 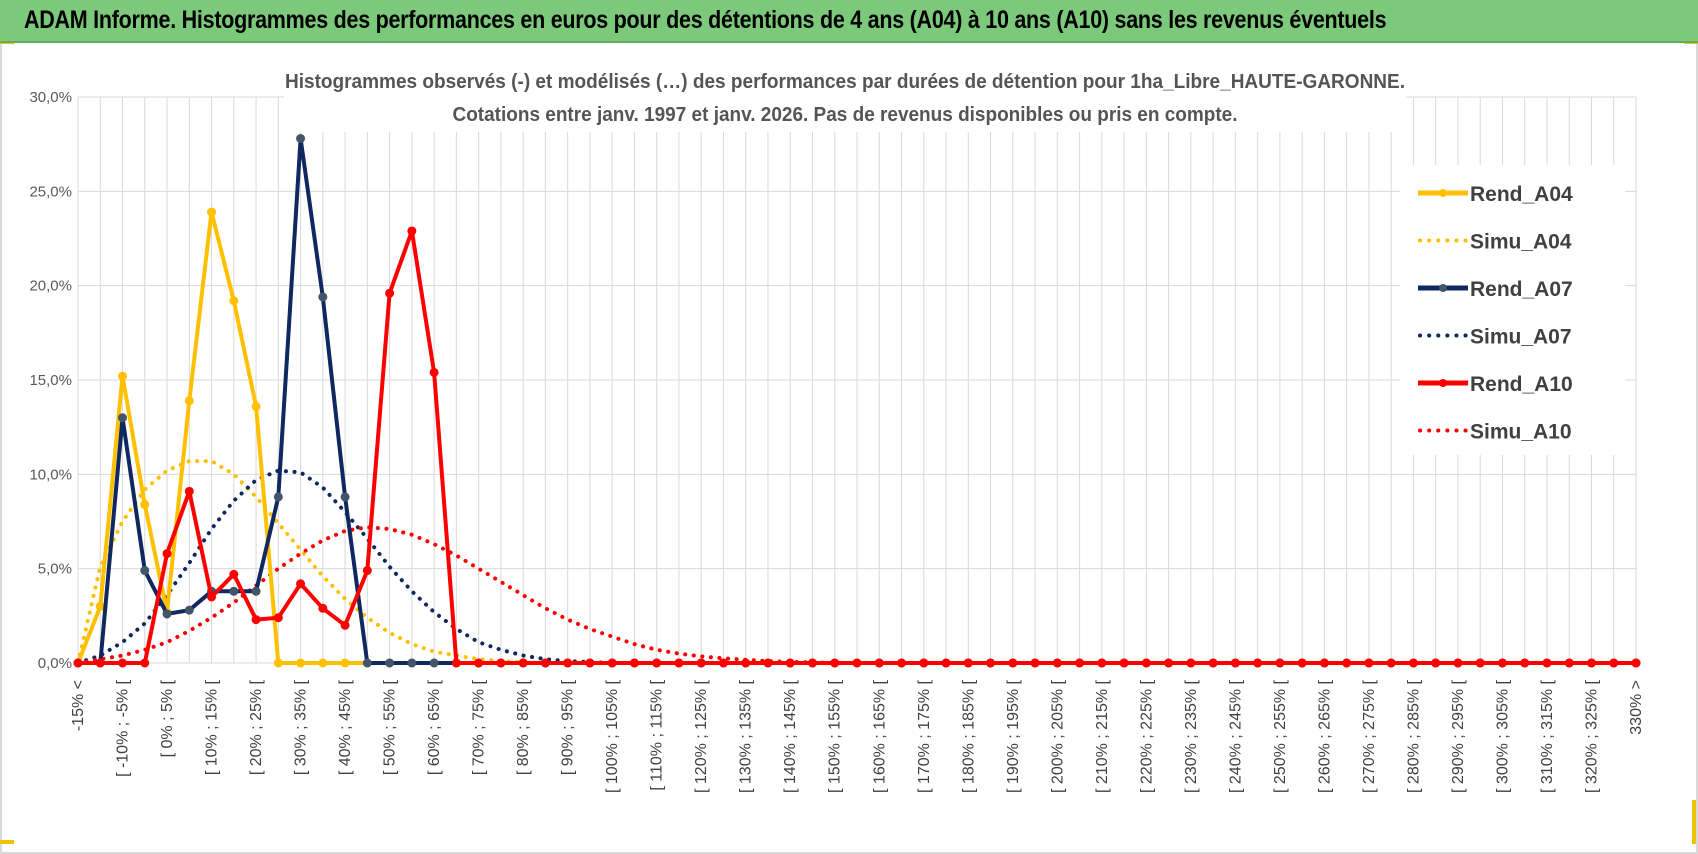 What do you see at coordinates (924, 736) in the screenshot?
I see `x-tick-label: [ 170% ; 175% [` at bounding box center [924, 736].